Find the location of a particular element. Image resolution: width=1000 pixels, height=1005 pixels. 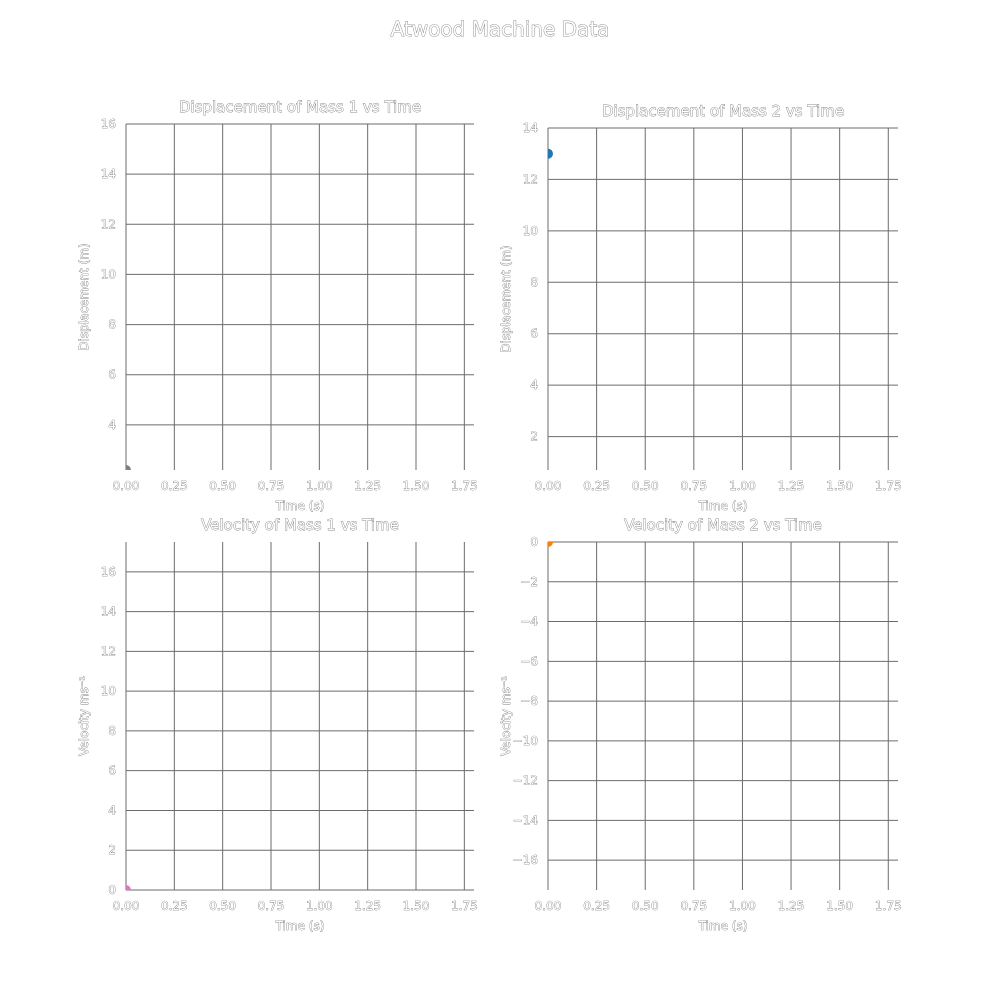

subplot-title: Velocity of Mass 2 vs Time is located at coordinates (723, 525).